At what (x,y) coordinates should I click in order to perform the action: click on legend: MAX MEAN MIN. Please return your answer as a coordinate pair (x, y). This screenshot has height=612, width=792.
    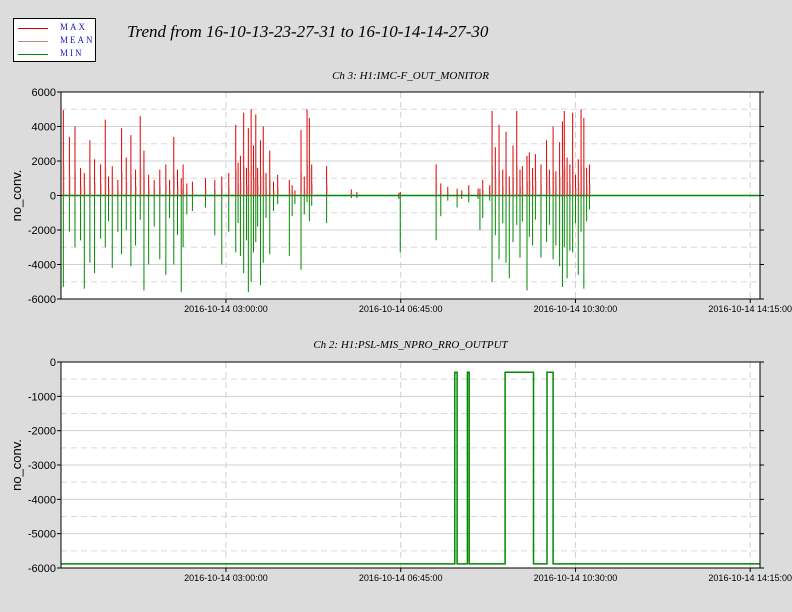
    Looking at the image, I should click on (54, 40).